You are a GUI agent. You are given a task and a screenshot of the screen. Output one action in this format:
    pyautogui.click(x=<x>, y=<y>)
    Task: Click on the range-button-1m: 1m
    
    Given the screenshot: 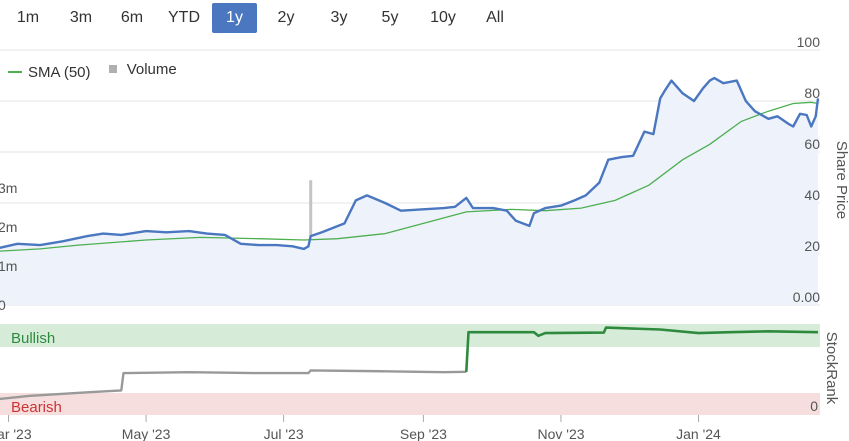 What is the action you would take?
    pyautogui.click(x=28, y=17)
    